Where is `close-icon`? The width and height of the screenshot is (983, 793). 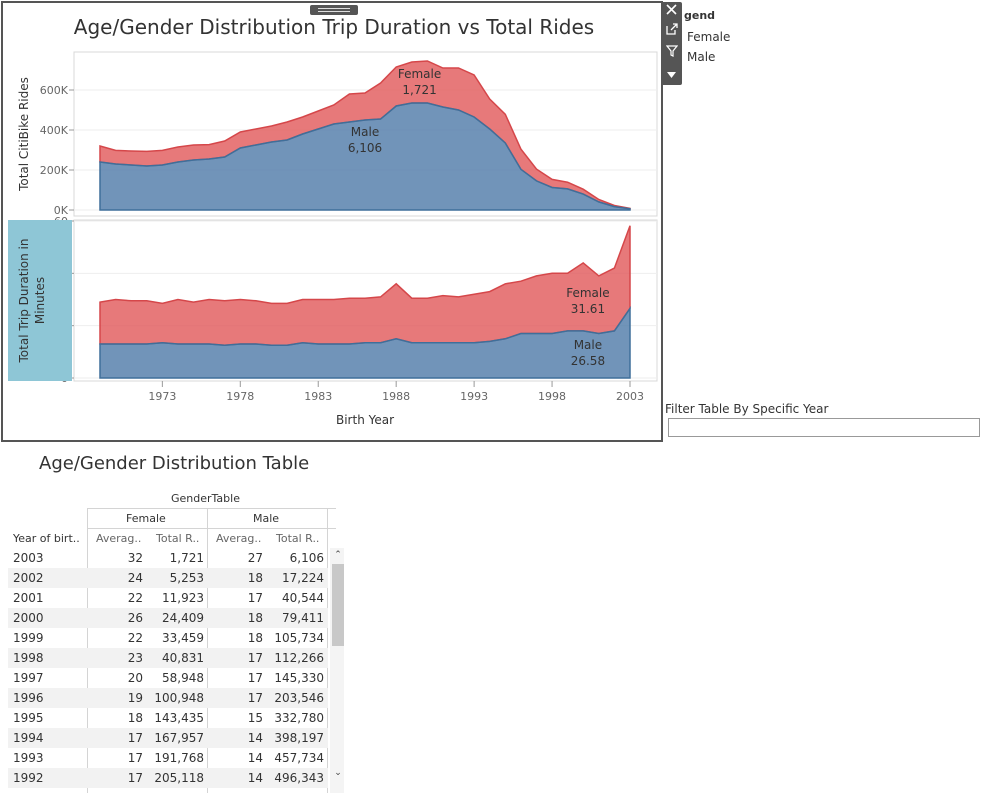
close-icon is located at coordinates (671, 12).